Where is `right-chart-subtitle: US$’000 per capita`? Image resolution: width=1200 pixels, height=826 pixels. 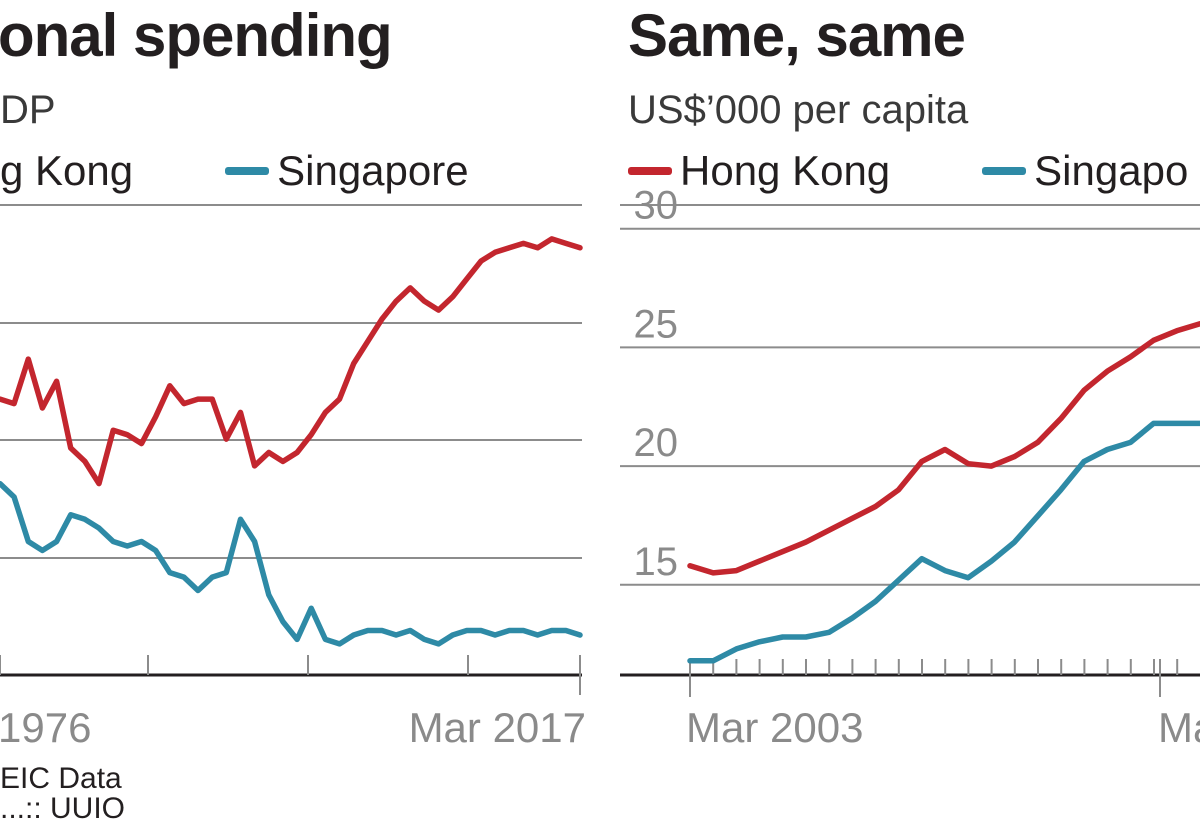 right-chart-subtitle: US$’000 per capita is located at coordinates (798, 110).